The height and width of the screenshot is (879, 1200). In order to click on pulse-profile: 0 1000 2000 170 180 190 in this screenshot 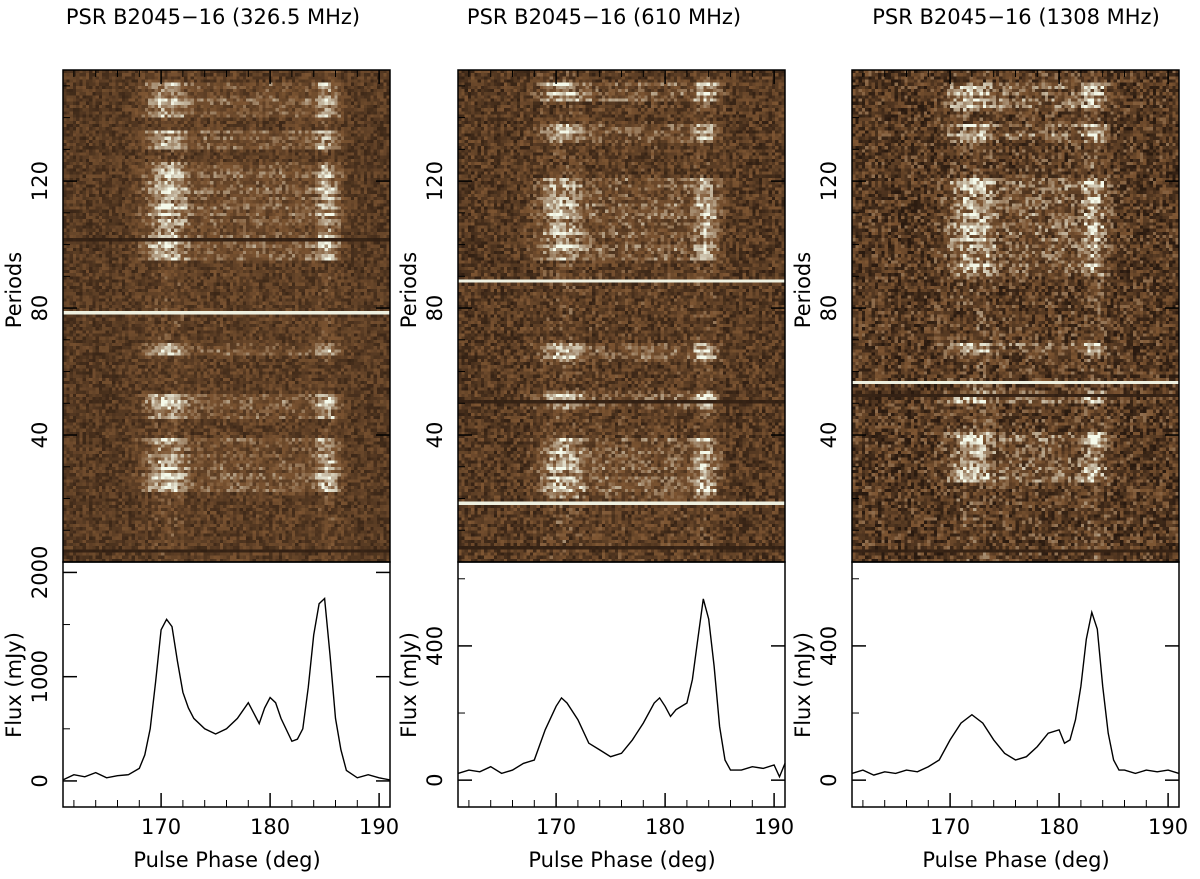, I will do `click(213, 692)`.